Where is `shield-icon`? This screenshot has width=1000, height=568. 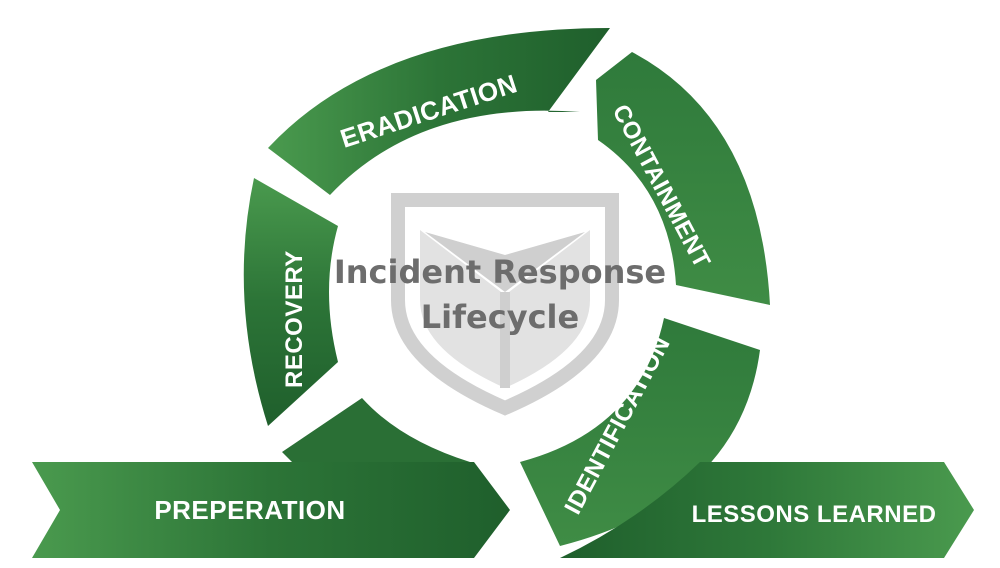 shield-icon is located at coordinates (505, 304).